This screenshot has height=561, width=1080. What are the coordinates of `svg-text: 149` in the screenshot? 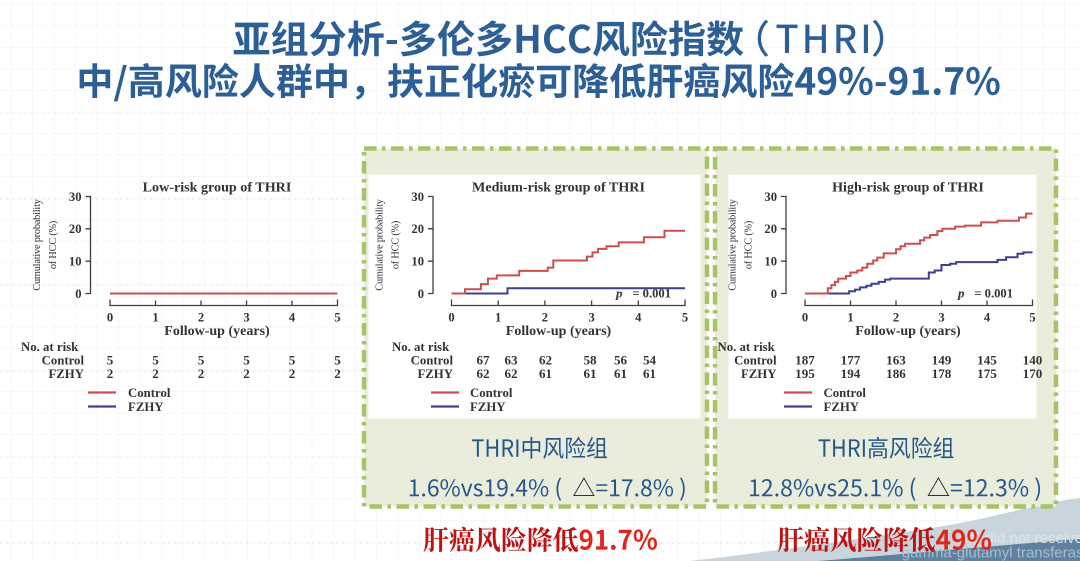 It's located at (942, 360).